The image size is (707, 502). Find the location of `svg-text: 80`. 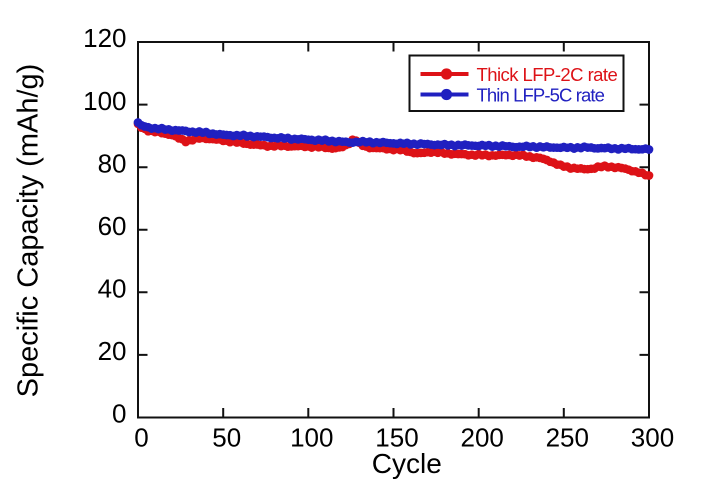

svg-text: 80 is located at coordinates (112, 163).